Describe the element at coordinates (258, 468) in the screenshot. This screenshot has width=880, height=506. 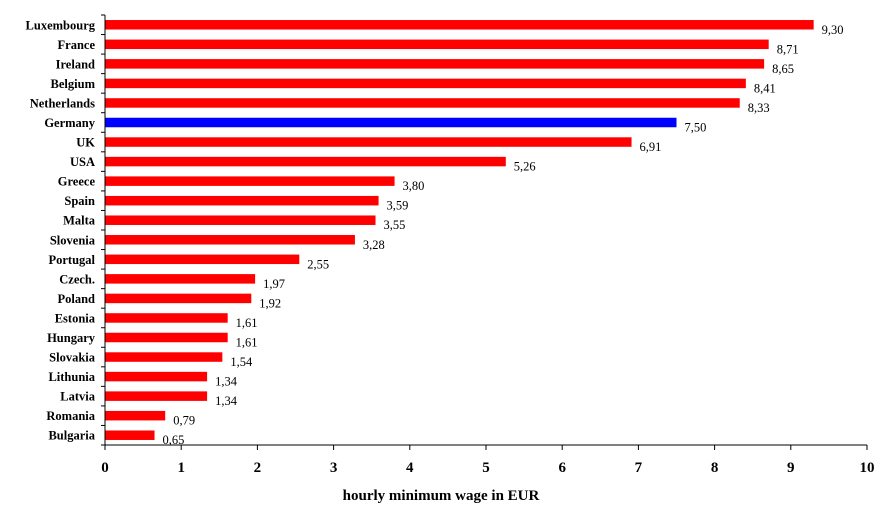
I see `x-tick-label: 2` at that location.